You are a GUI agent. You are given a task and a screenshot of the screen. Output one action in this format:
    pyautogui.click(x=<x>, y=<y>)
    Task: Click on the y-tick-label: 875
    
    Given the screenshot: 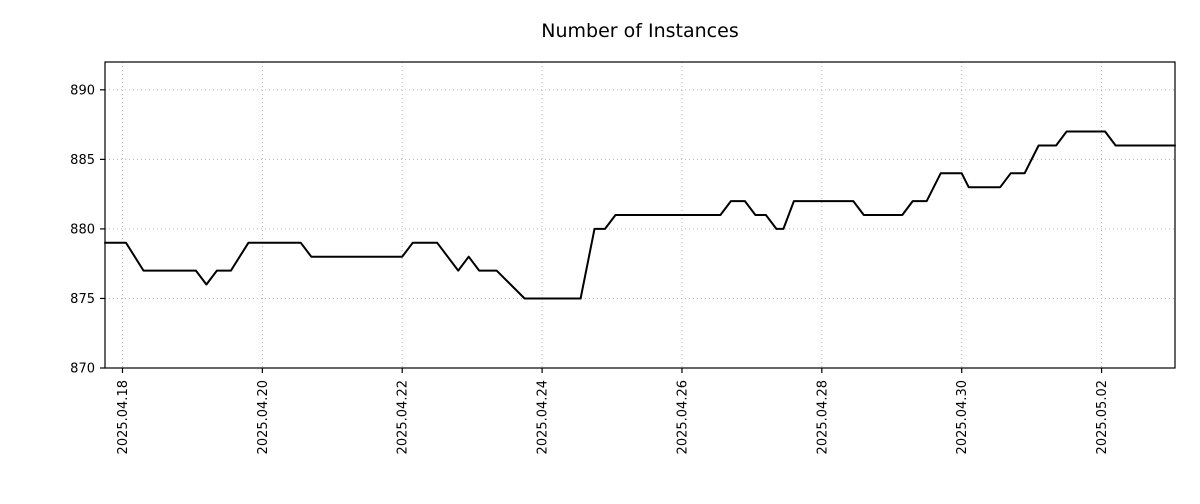 What is the action you would take?
    pyautogui.click(x=82, y=299)
    